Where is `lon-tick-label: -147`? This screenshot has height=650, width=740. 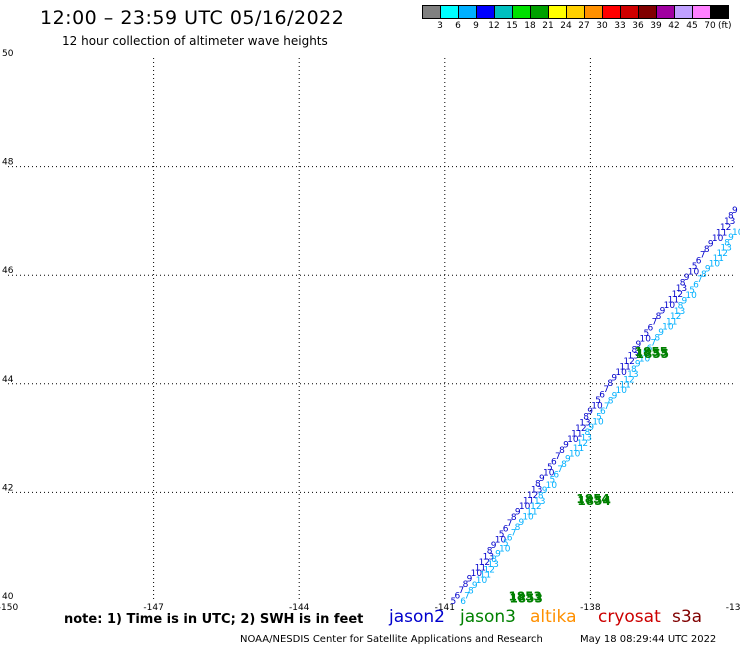
lon-tick-label: -147 is located at coordinates (153, 608).